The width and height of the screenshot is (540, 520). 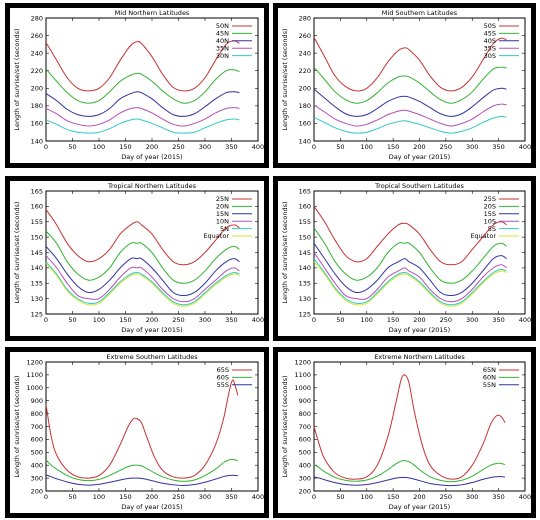 I want to click on legend-label: 50S, so click(x=490, y=26).